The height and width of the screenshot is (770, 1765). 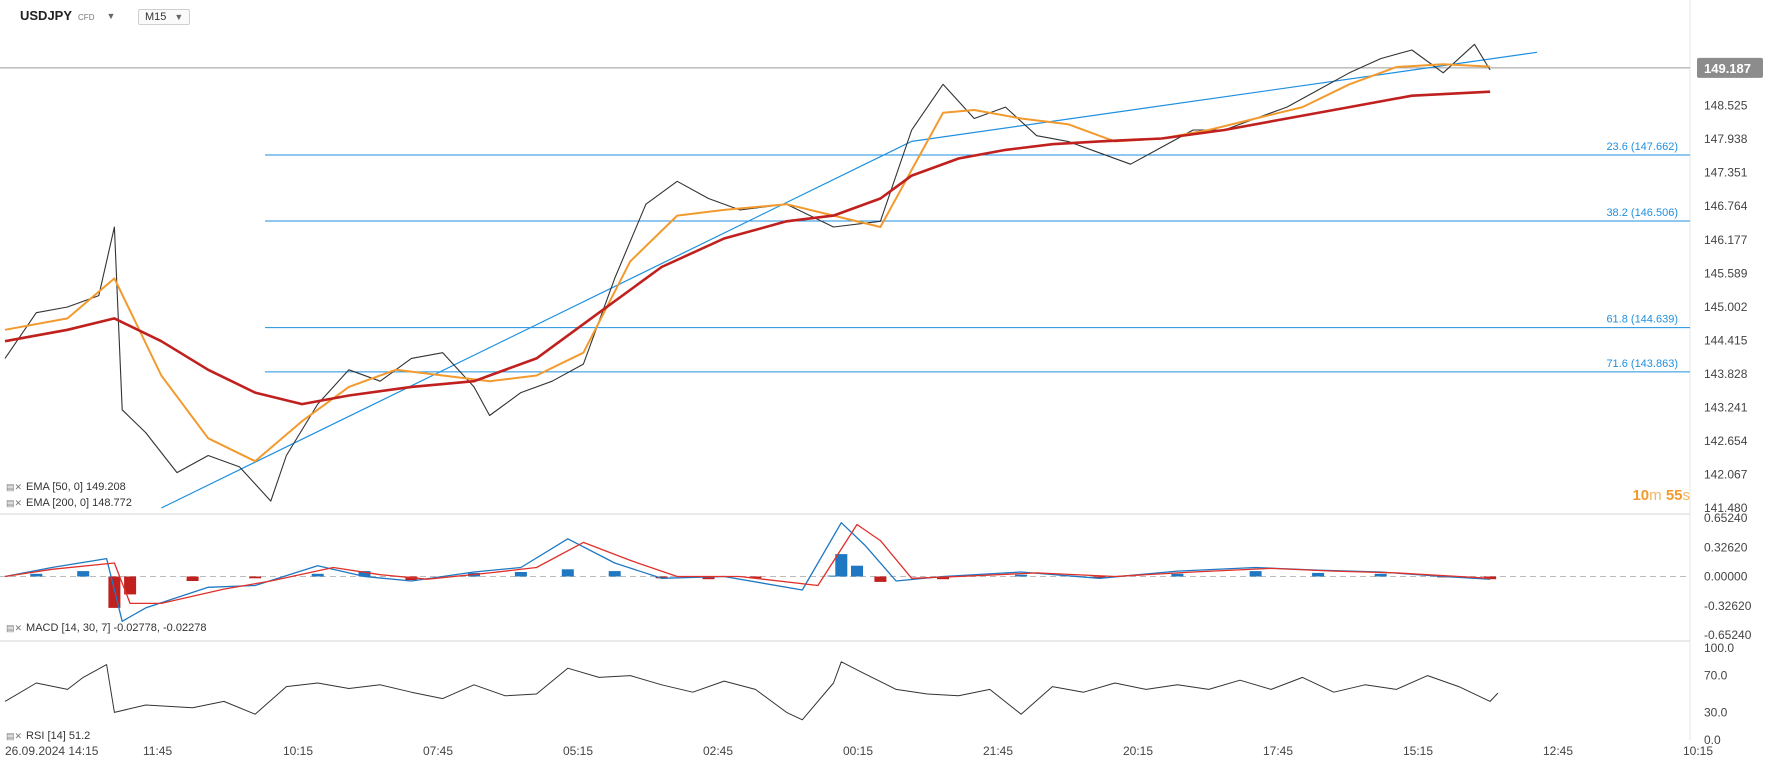 I want to click on current-price-label: 149.187, so click(x=1727, y=68).